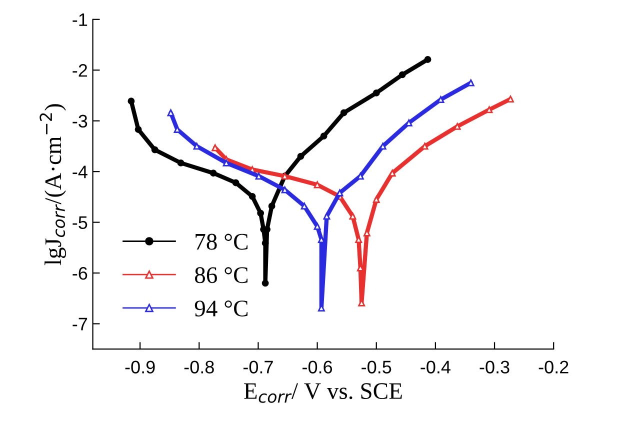  I want to click on x-tick-label: -0.9, so click(140, 367).